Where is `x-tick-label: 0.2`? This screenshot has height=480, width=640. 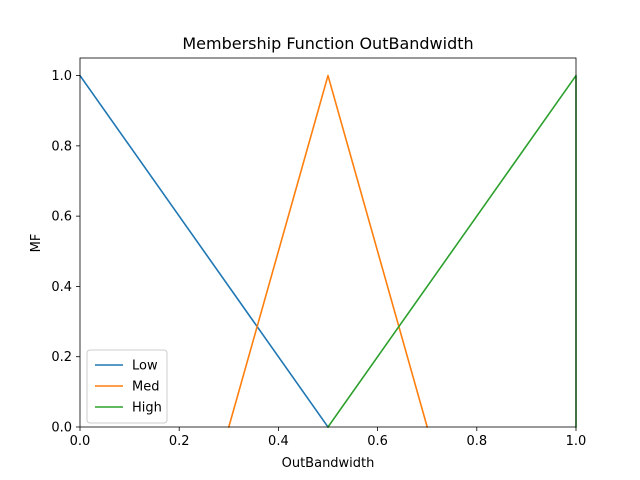
x-tick-label: 0.2 is located at coordinates (179, 441).